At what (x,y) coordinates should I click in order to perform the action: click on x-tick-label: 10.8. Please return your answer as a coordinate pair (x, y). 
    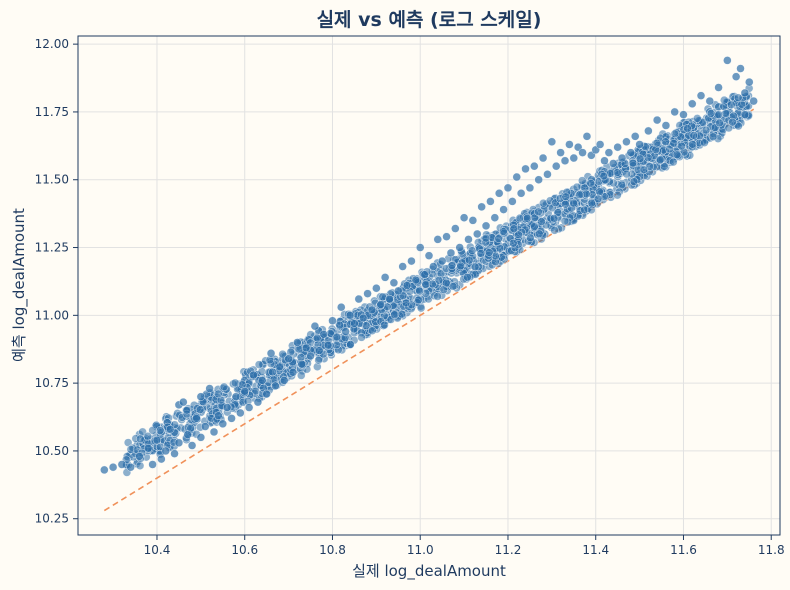
    Looking at the image, I should click on (332, 550).